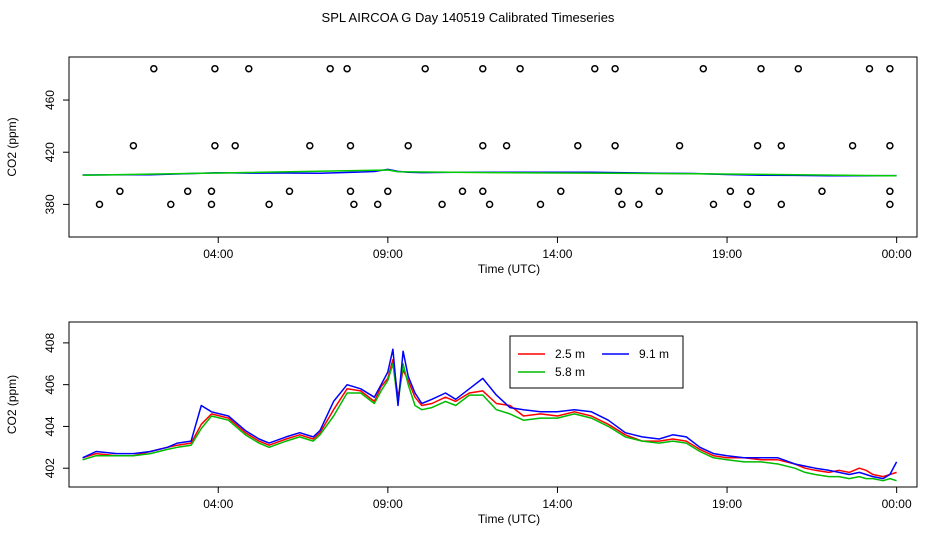 The height and width of the screenshot is (540, 936). What do you see at coordinates (570, 354) in the screenshot?
I see `legend-label: 2.5 m` at bounding box center [570, 354].